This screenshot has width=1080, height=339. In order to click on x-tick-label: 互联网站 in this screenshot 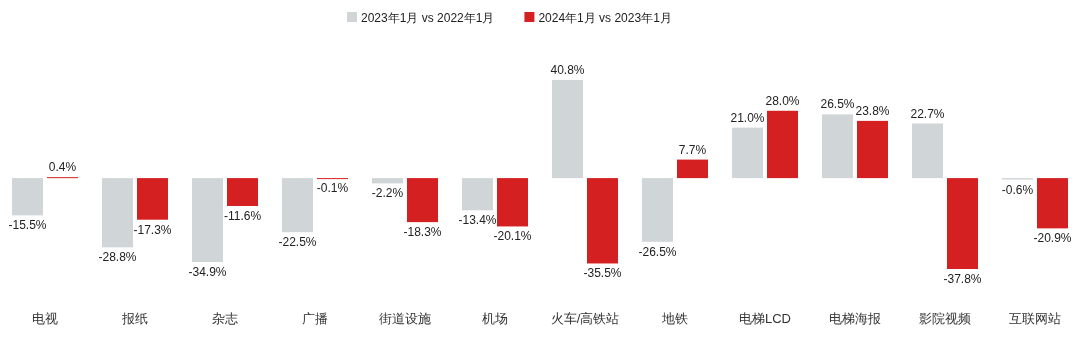, I will do `click(1035, 318)`.